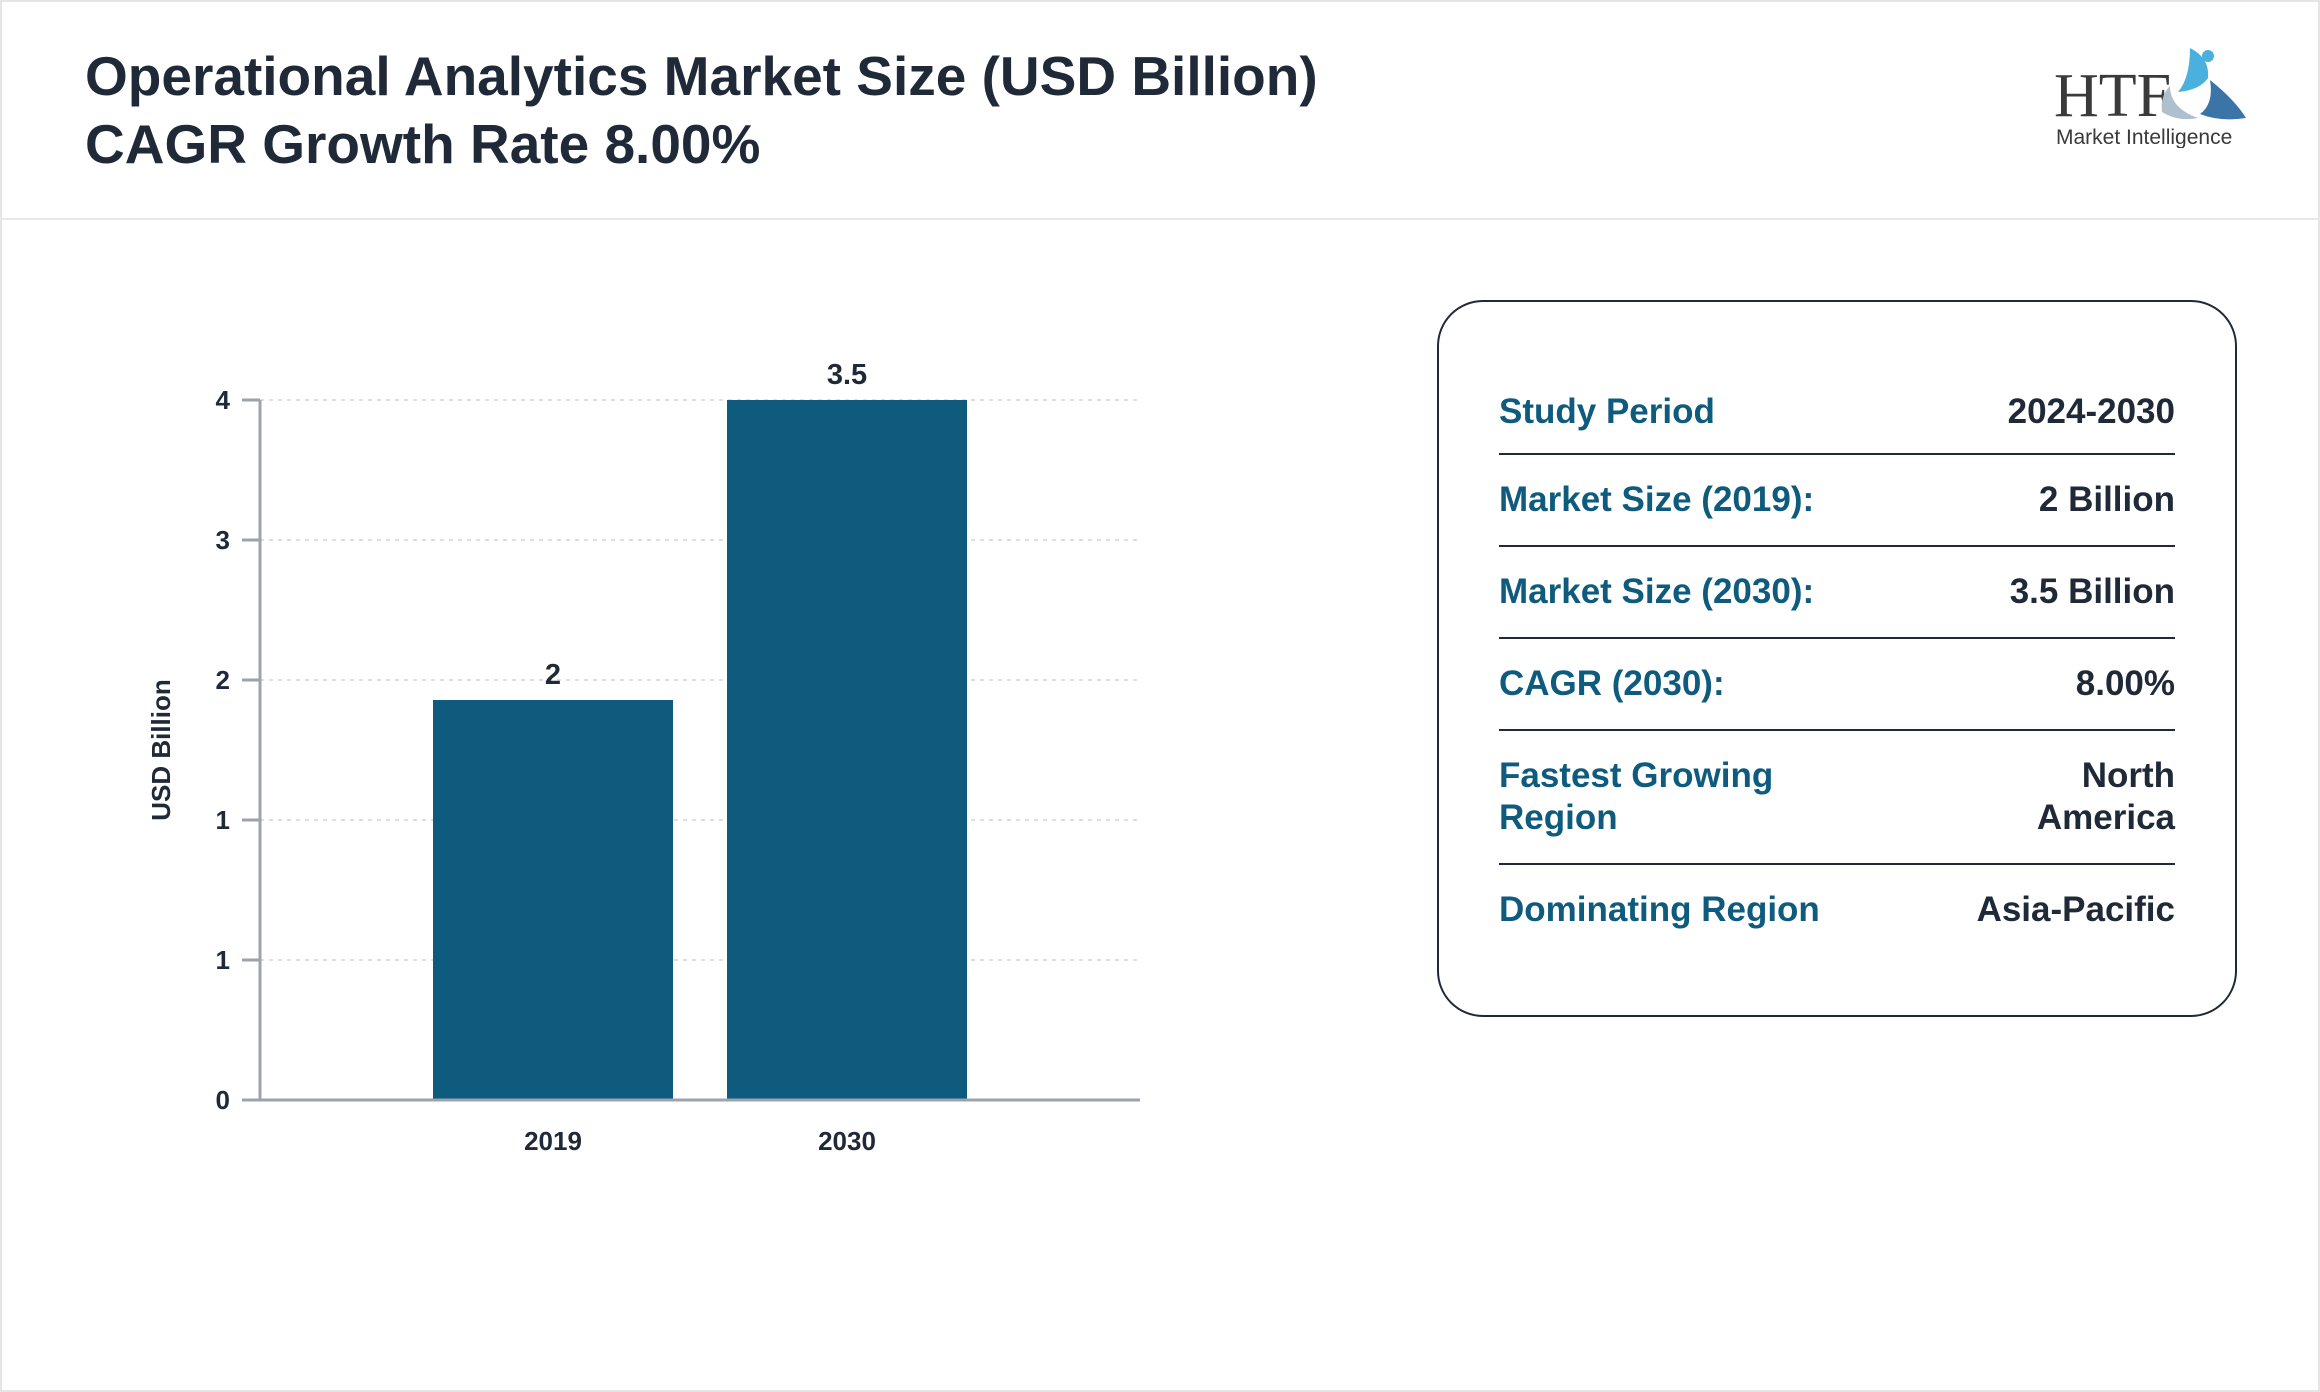 The width and height of the screenshot is (2320, 1392). What do you see at coordinates (1837, 501) in the screenshot?
I see `row-market-size-2019: Market Size (2019): 2 Billion` at bounding box center [1837, 501].